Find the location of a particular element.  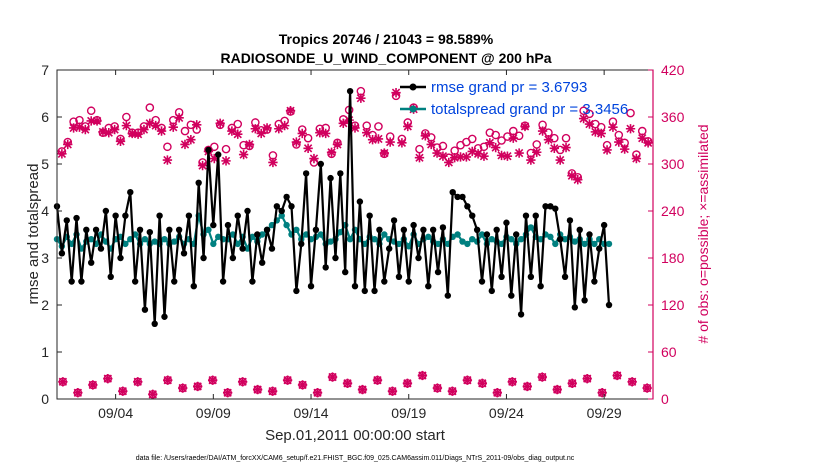

right-tick-label: 240 is located at coordinates (673, 211).